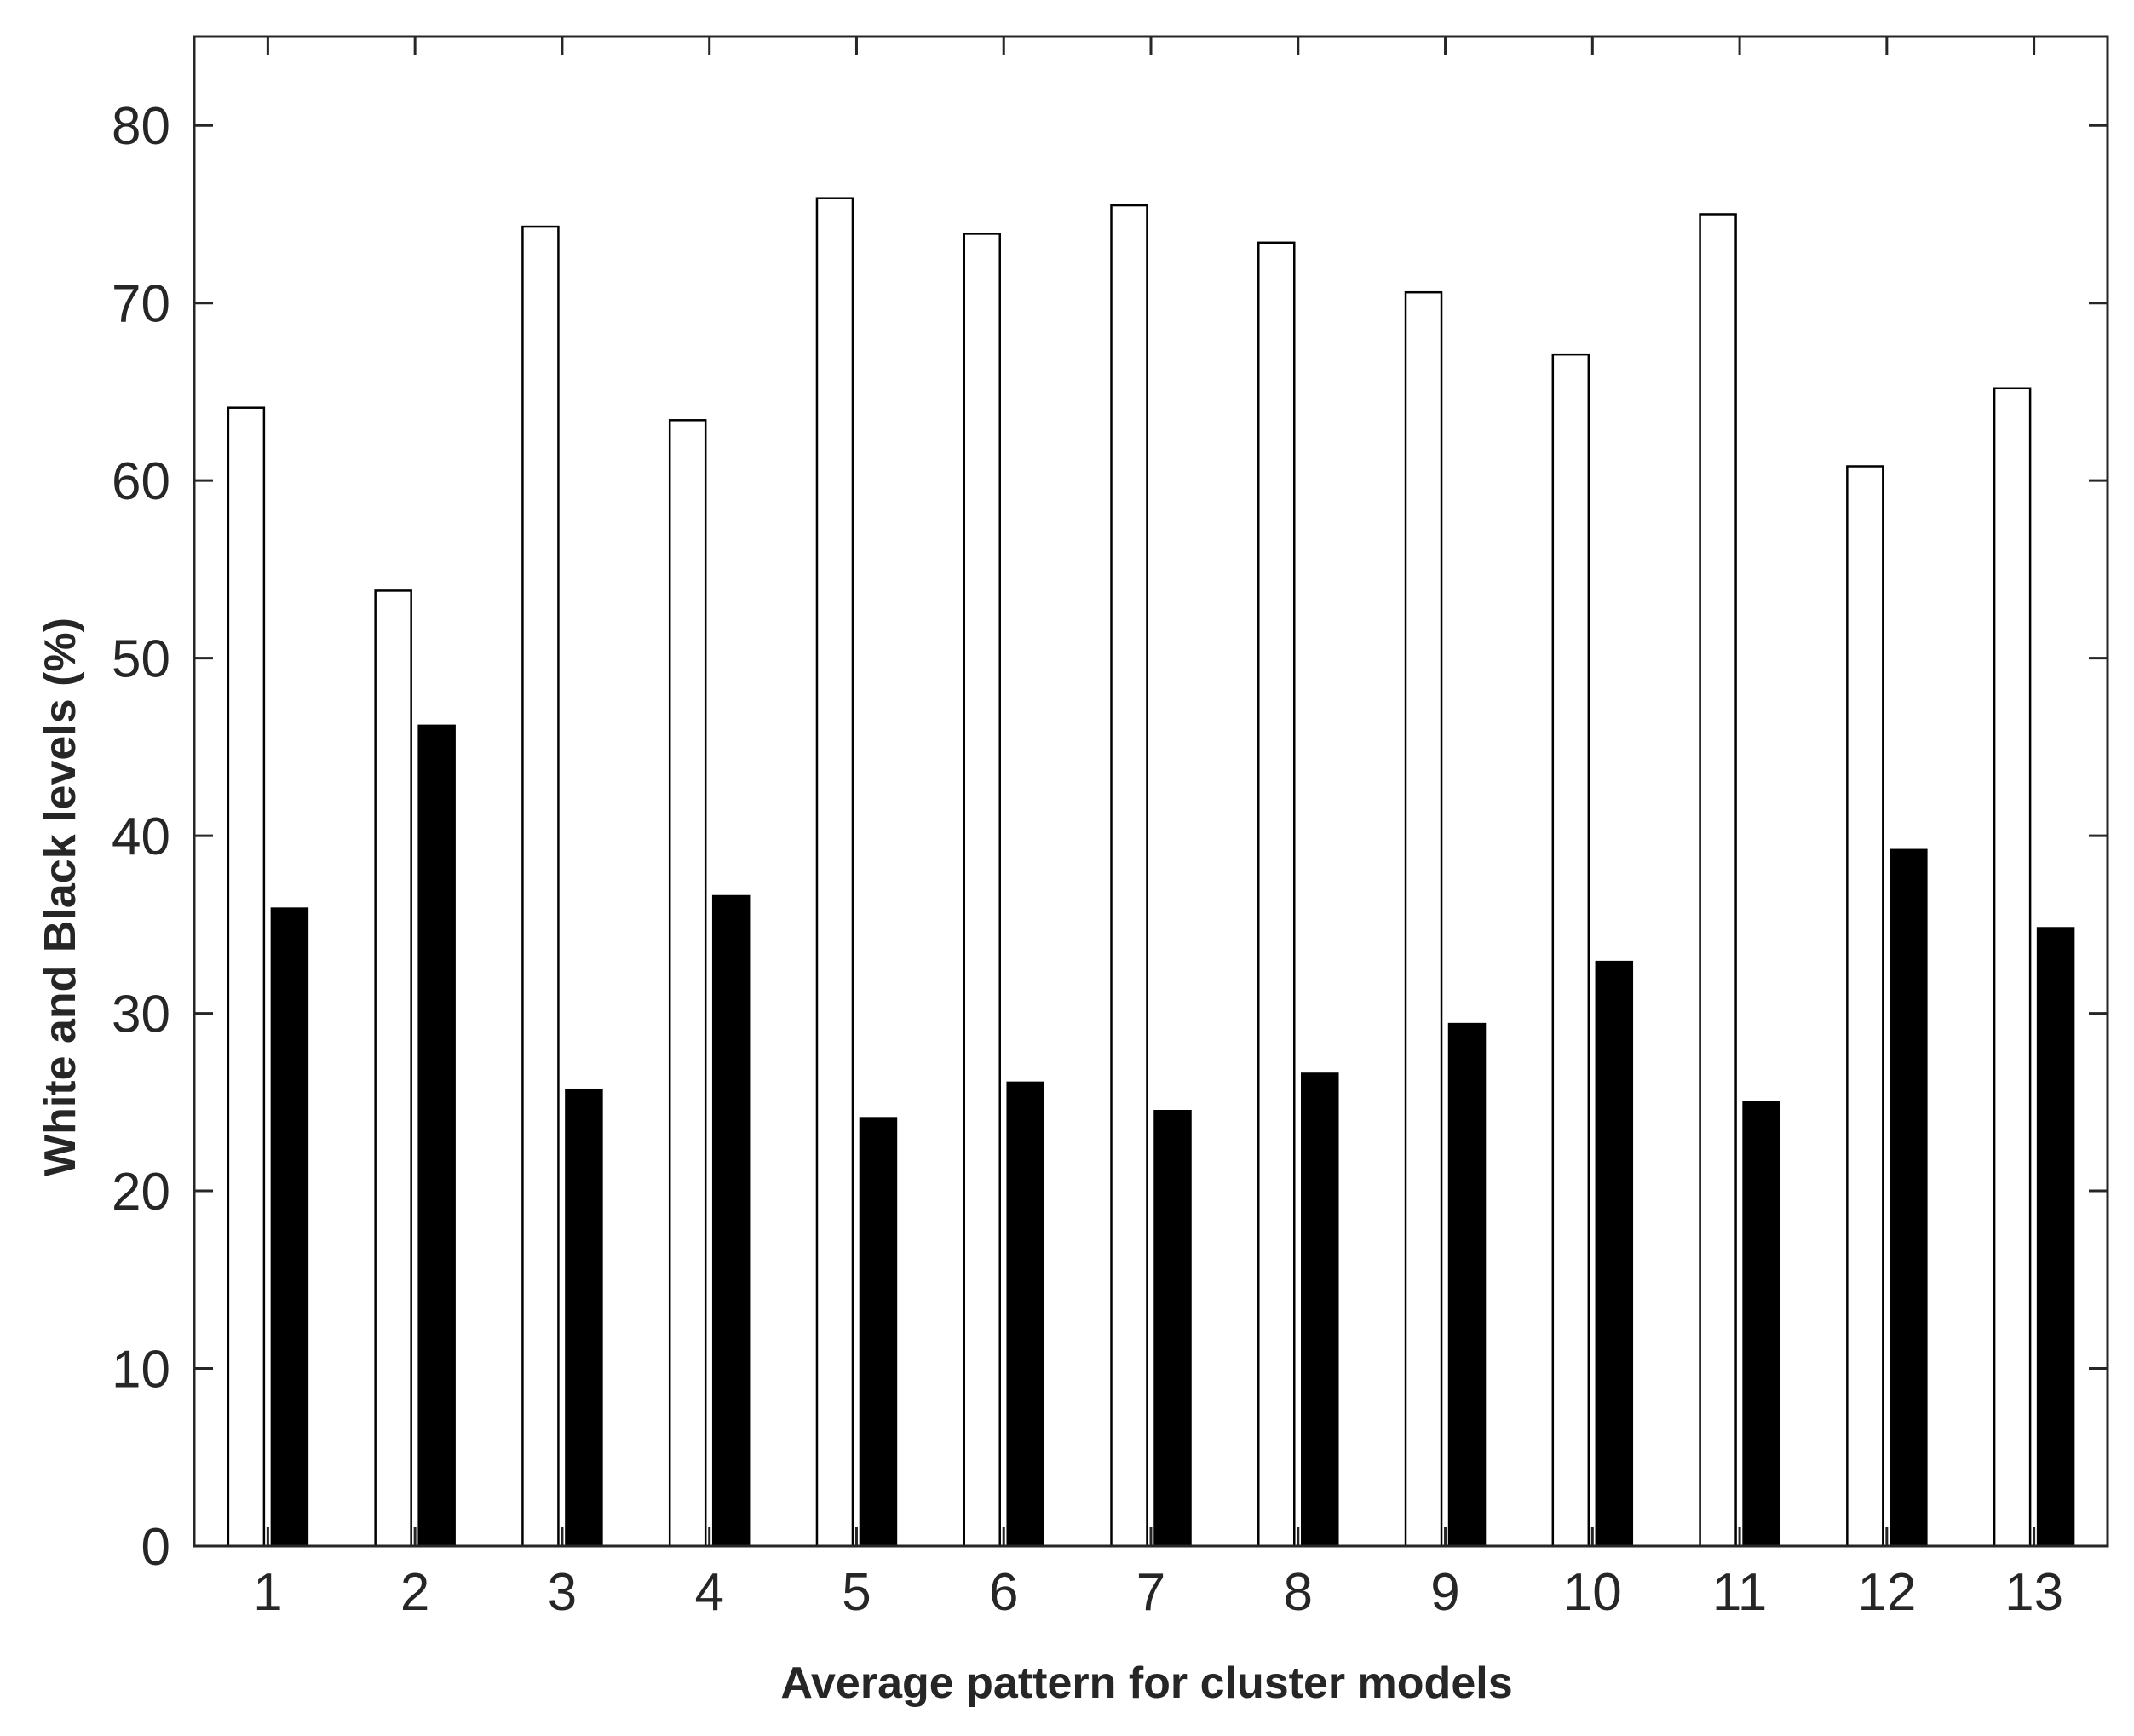 This screenshot has width=2134, height=1736. Describe the element at coordinates (2034, 1592) in the screenshot. I see `x-tick-label-13: 13` at that location.